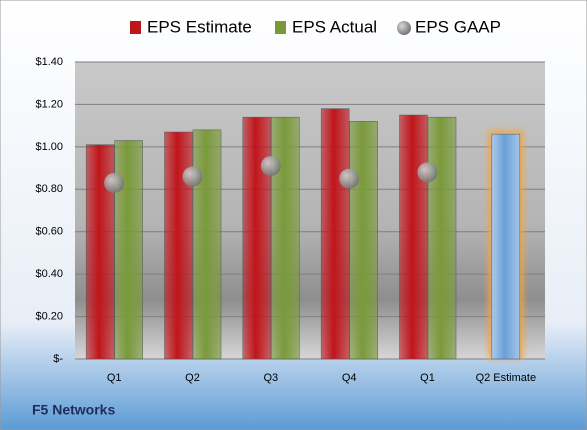 Image resolution: width=587 pixels, height=430 pixels. Describe the element at coordinates (458, 26) in the screenshot. I see `legend-label: EPS GAAP` at that location.